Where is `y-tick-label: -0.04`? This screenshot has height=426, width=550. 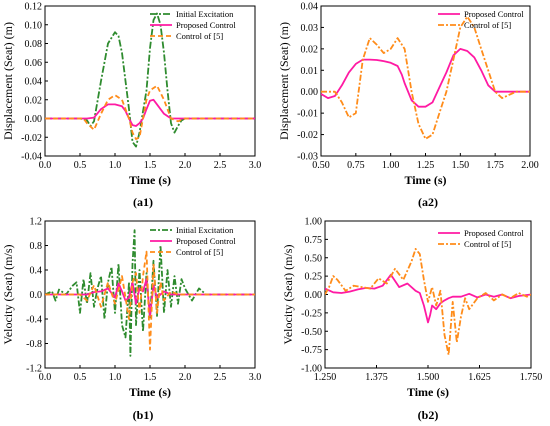 y-tick-label: -0.04 is located at coordinates (31, 157).